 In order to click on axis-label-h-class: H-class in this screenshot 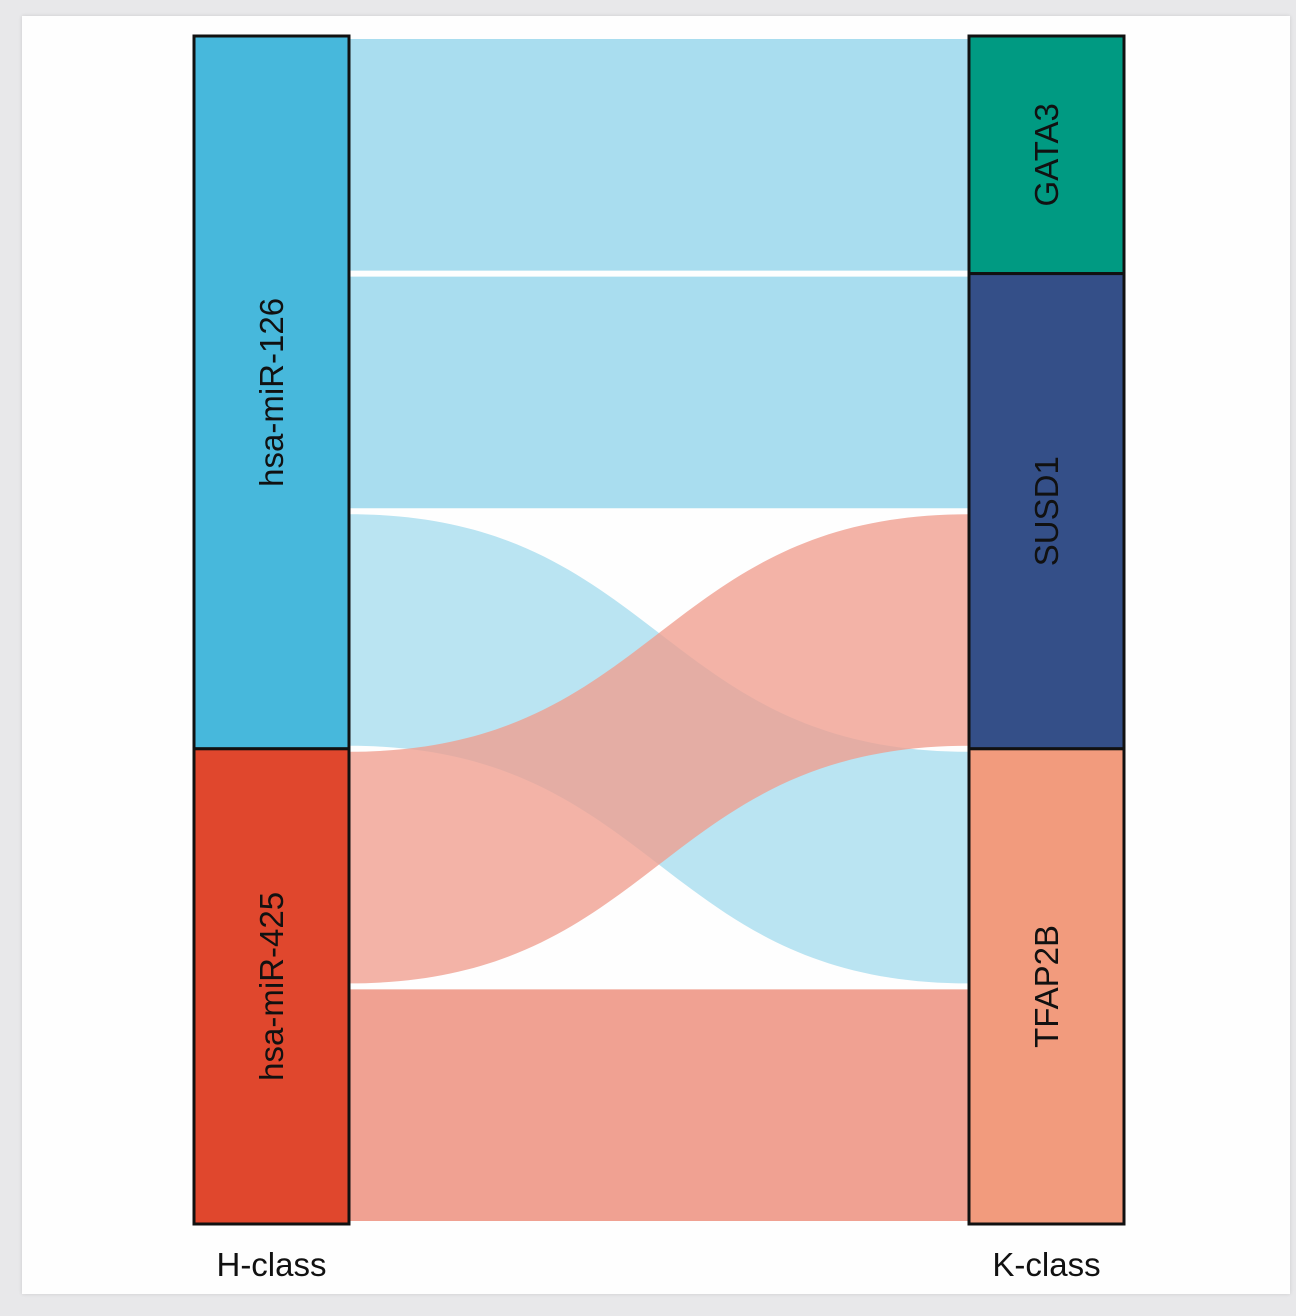, I will do `click(271, 1264)`.